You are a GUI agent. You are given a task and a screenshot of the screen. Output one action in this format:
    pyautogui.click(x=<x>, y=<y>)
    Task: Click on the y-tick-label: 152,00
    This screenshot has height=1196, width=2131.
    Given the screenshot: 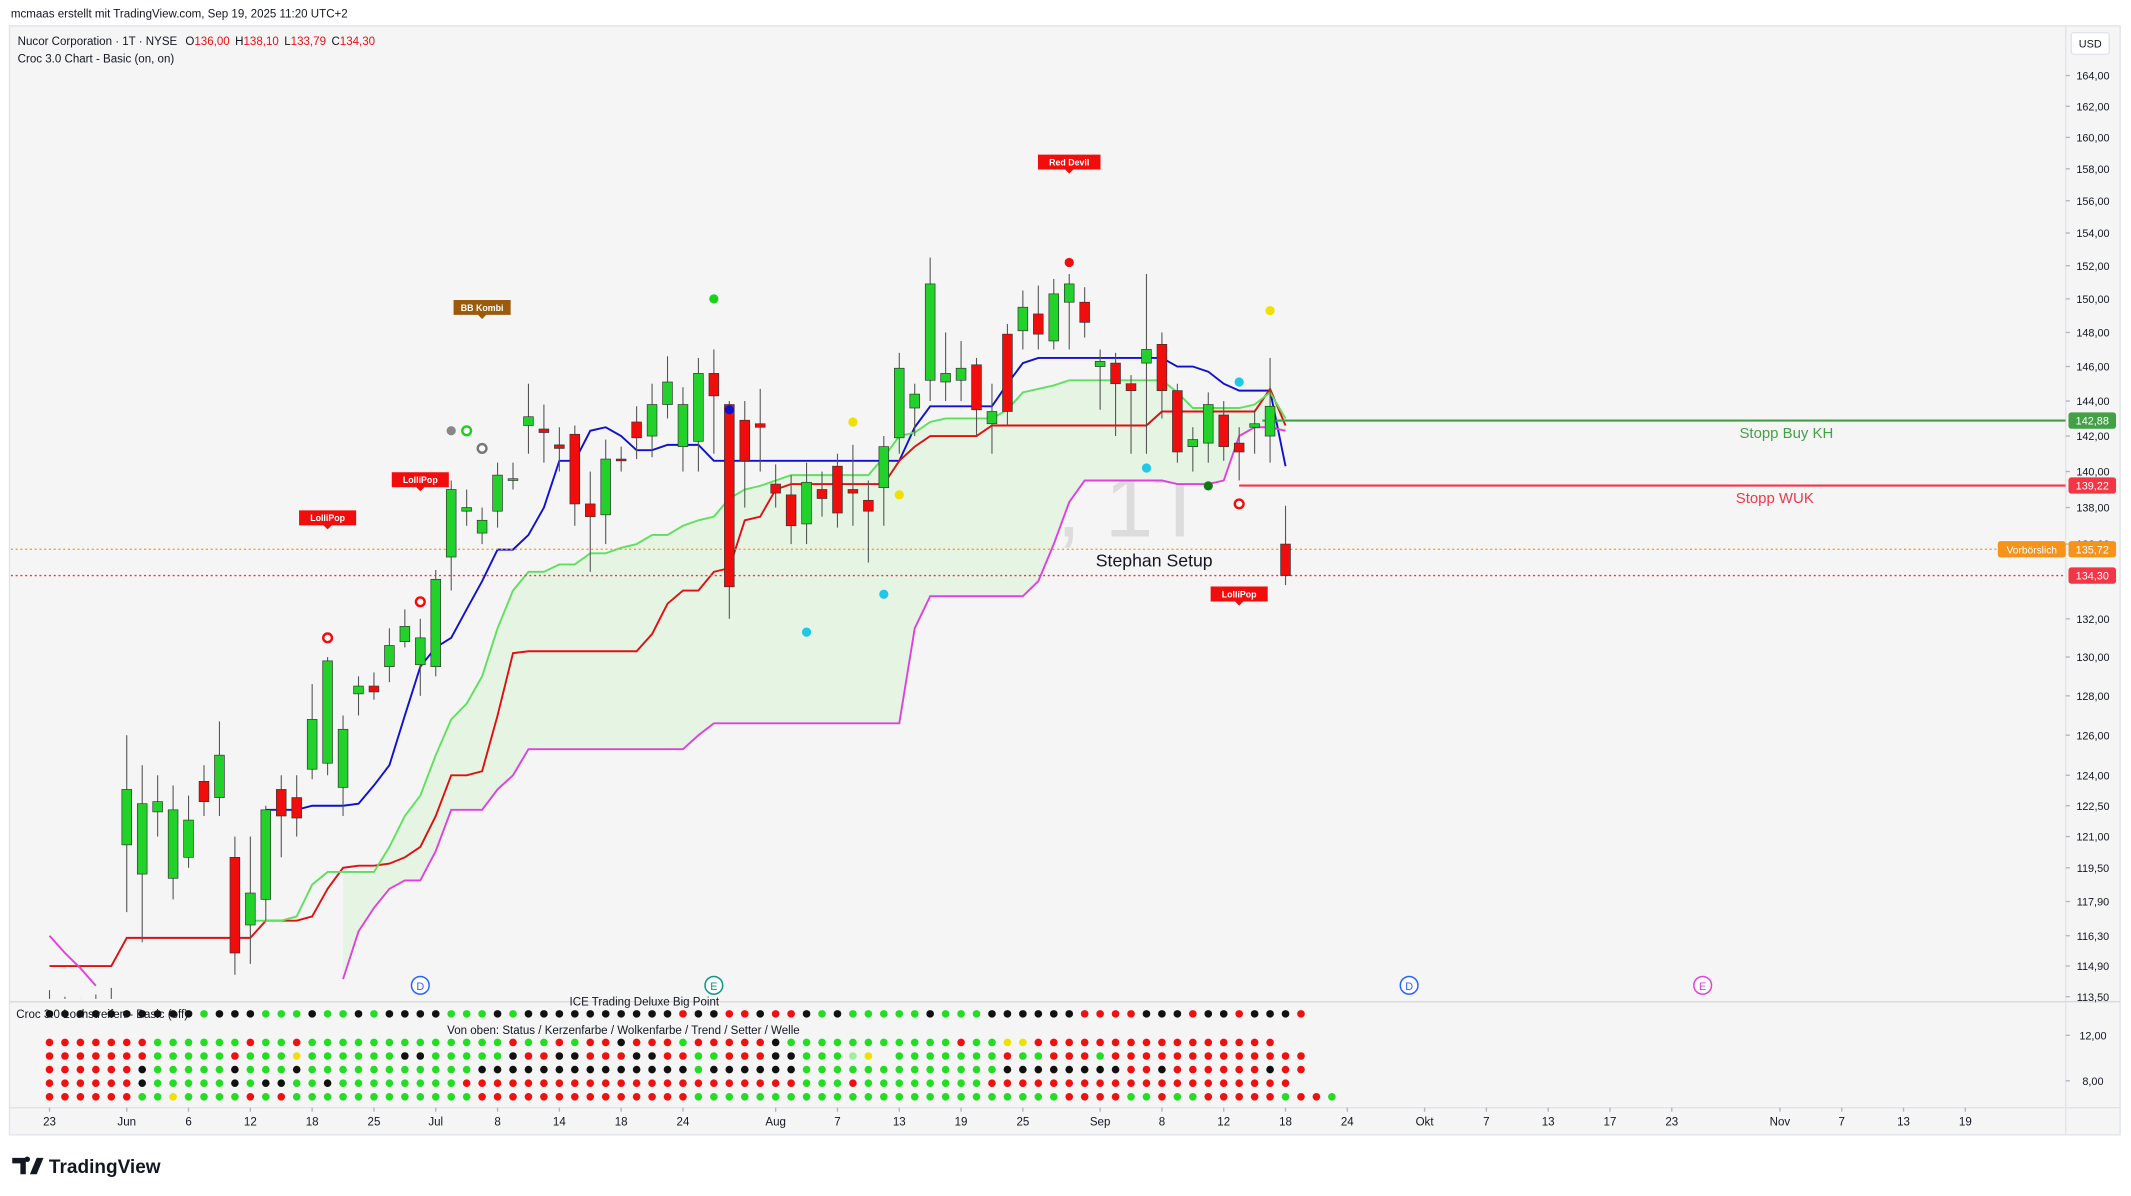 What is the action you would take?
    pyautogui.click(x=2092, y=267)
    